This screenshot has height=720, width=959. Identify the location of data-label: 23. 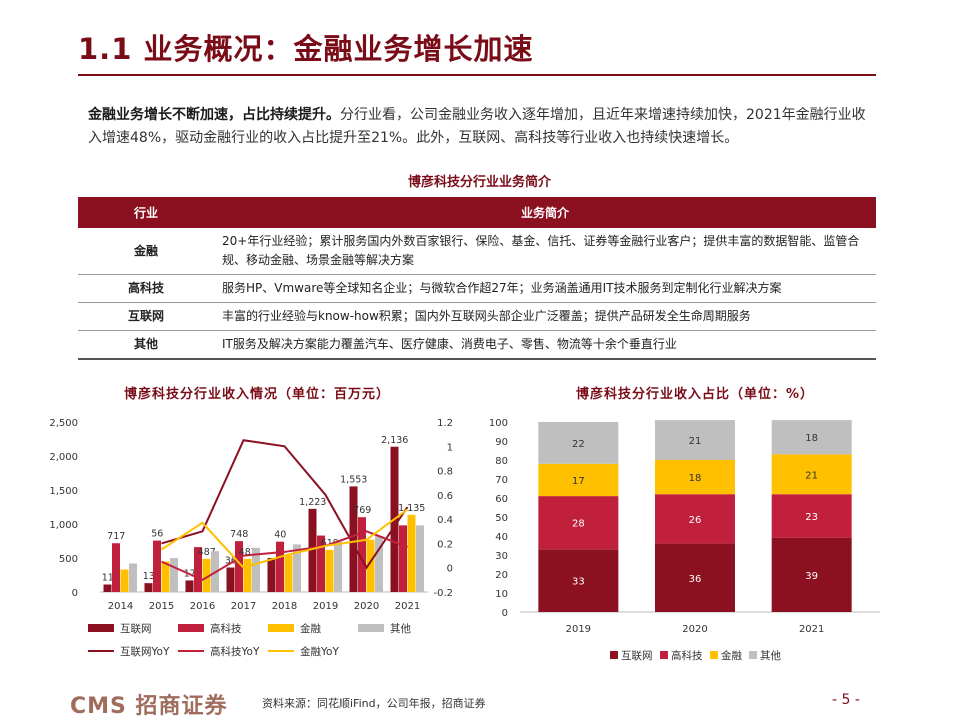
(811, 517).